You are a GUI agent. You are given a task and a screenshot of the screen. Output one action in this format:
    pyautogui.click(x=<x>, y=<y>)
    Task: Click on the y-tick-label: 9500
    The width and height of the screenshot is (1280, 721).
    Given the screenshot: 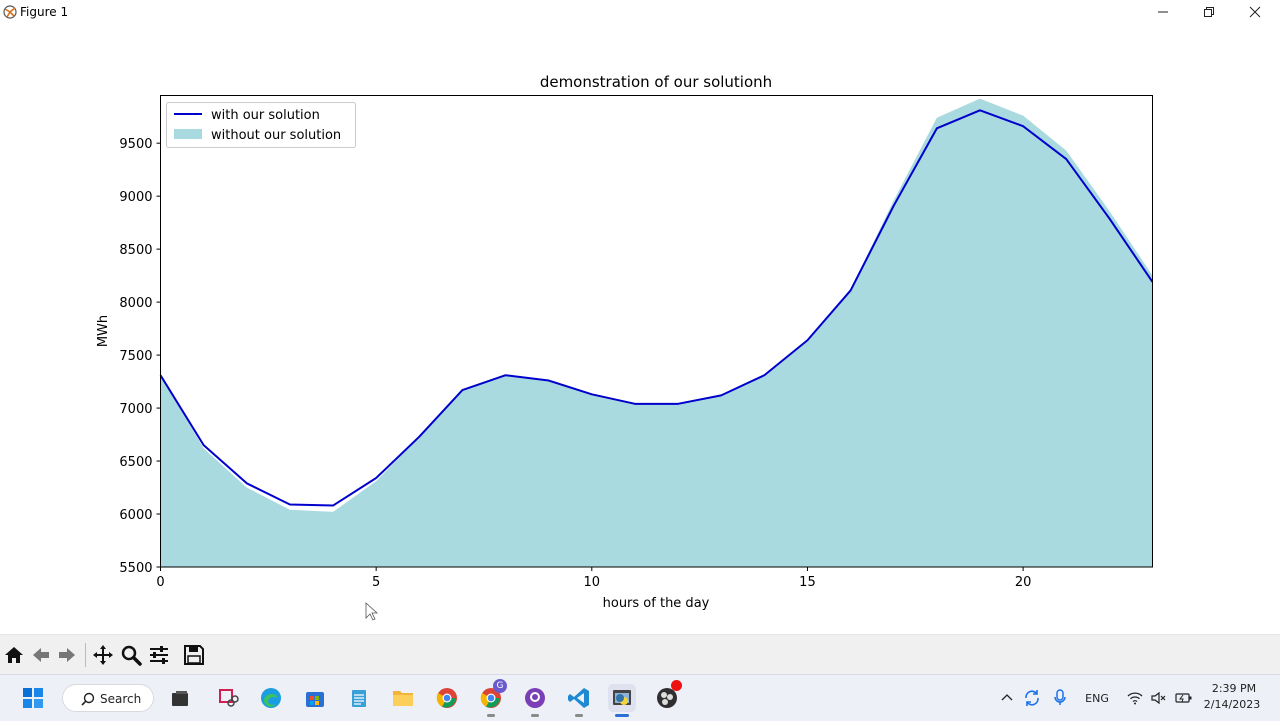 What is the action you would take?
    pyautogui.click(x=135, y=144)
    